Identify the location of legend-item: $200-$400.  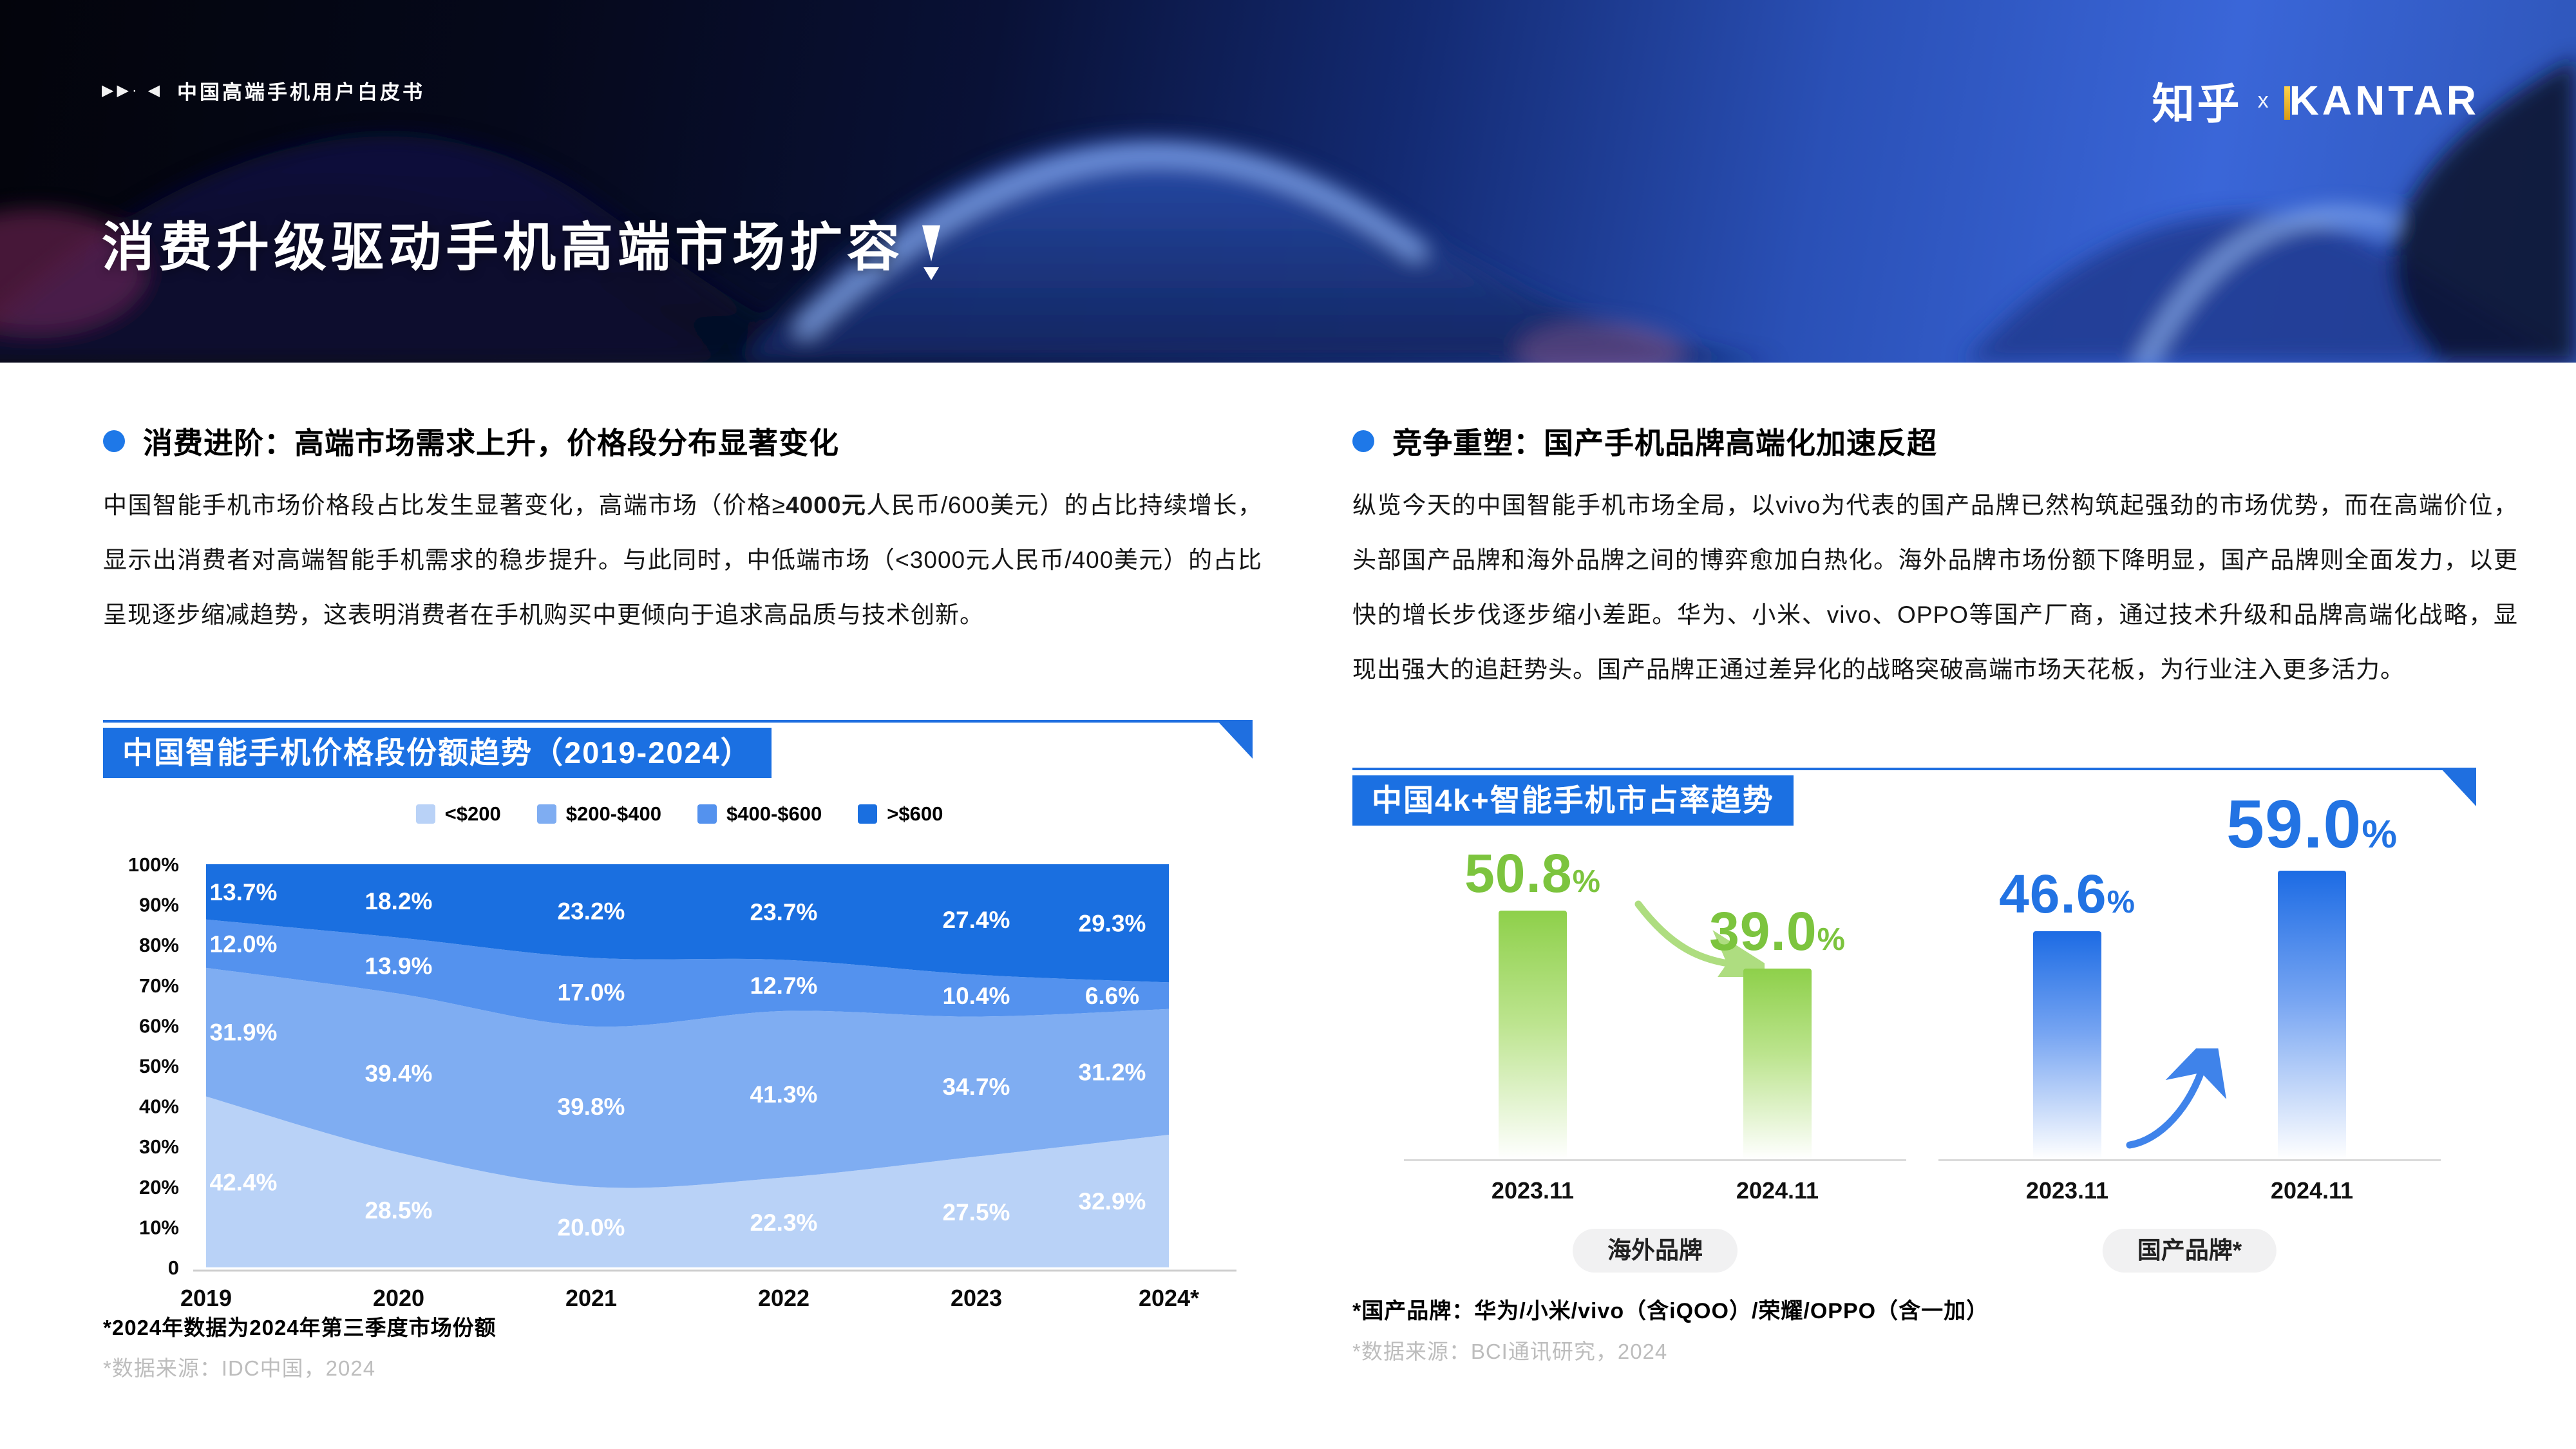
(598, 814).